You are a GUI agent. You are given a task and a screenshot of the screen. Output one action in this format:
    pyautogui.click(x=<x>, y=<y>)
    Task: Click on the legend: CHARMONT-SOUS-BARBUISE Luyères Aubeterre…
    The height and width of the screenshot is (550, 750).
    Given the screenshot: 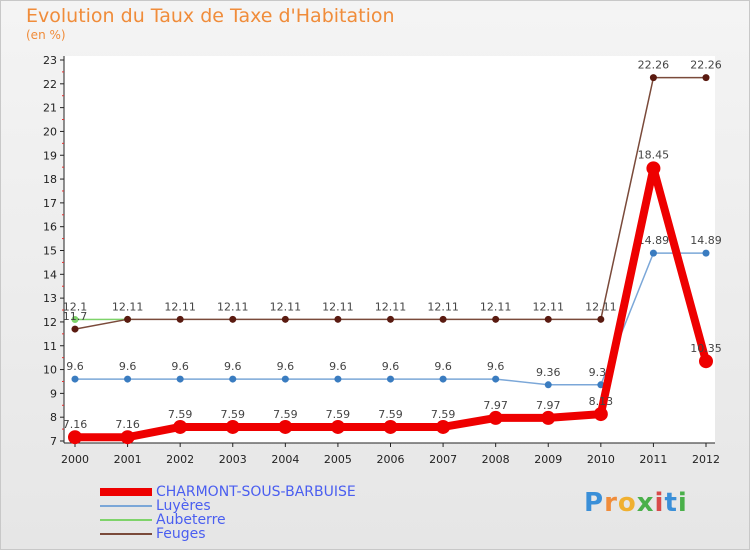 What is the action you would take?
    pyautogui.click(x=228, y=513)
    